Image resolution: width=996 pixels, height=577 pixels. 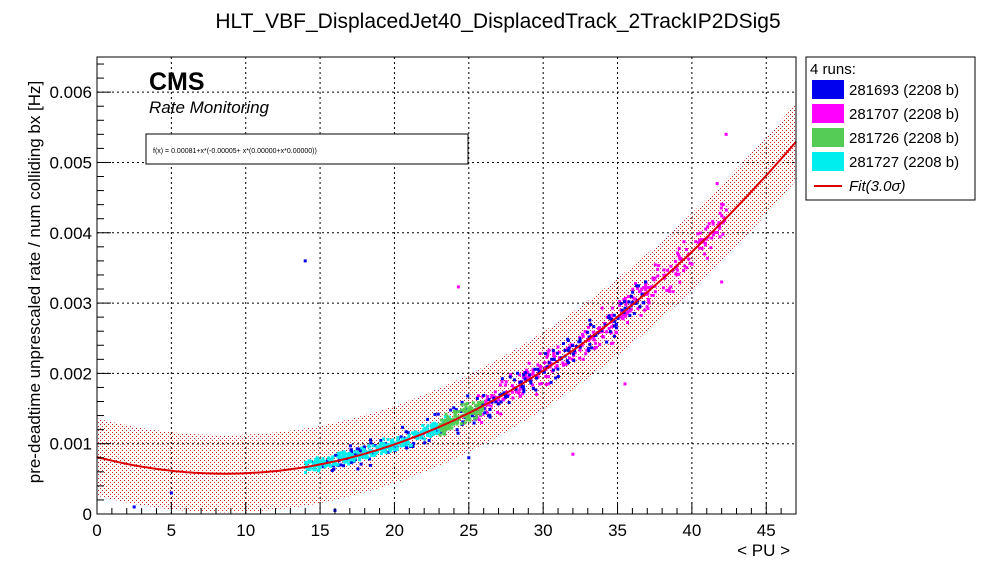 I want to click on data-point-outlier, so click(x=573, y=454).